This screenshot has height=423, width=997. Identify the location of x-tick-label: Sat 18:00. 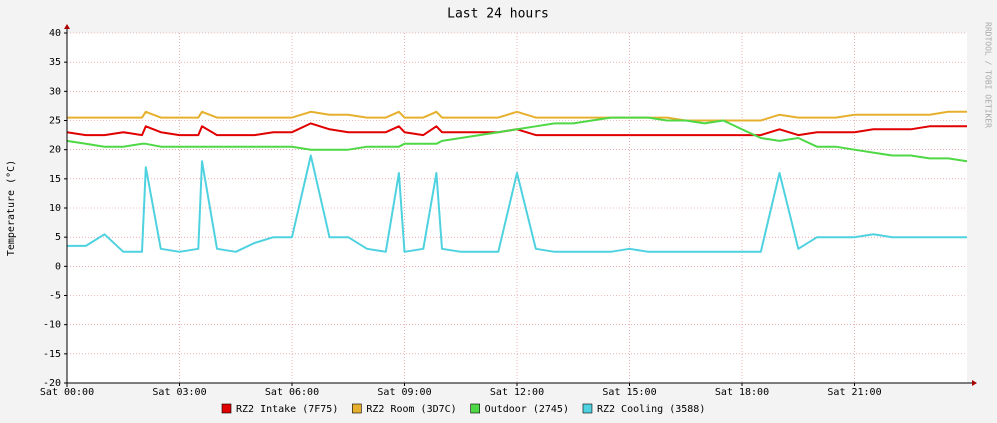
(742, 392).